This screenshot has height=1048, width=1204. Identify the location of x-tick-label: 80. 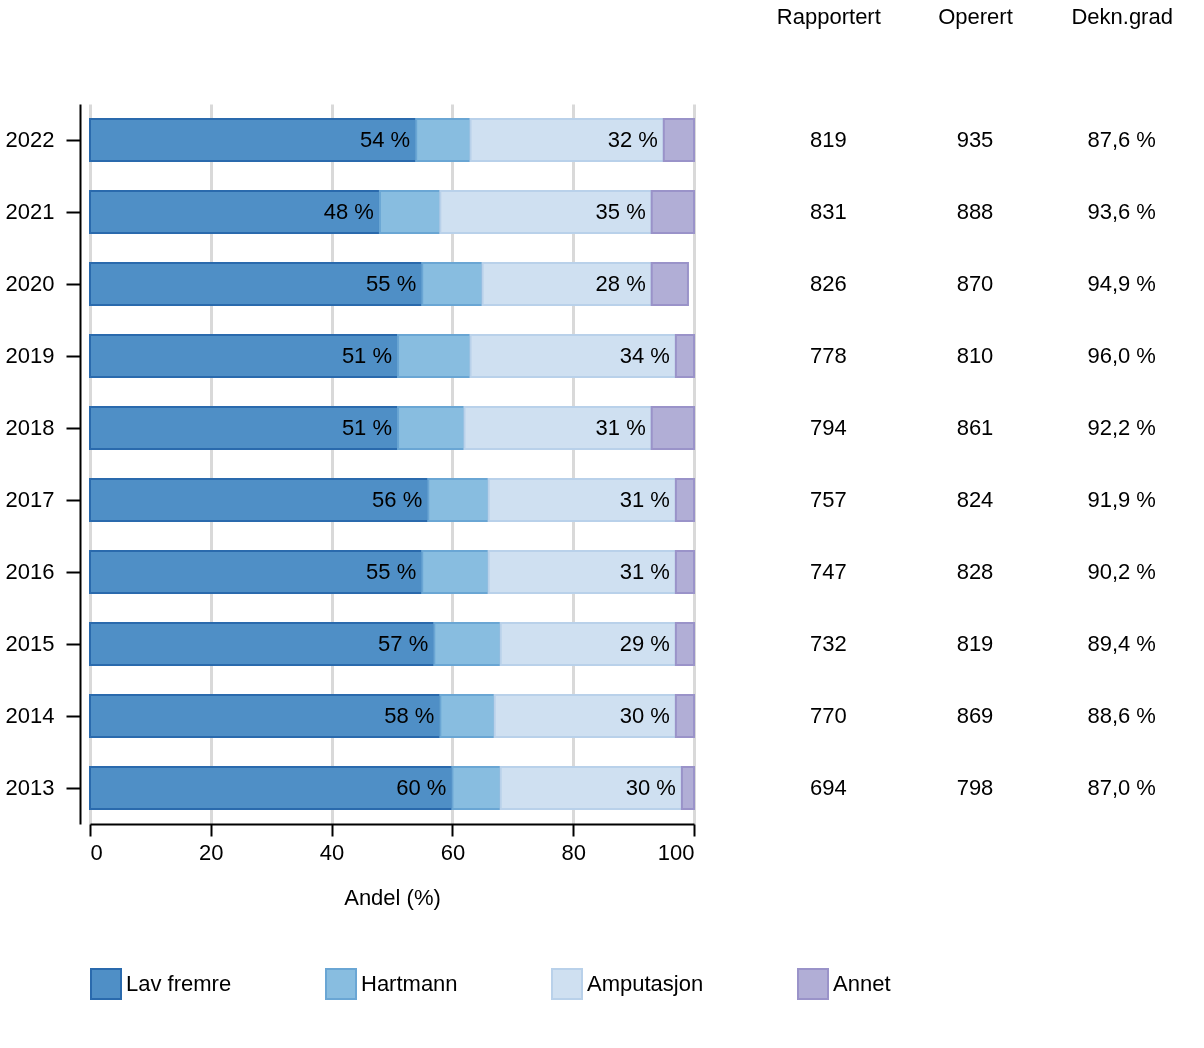
(573, 852).